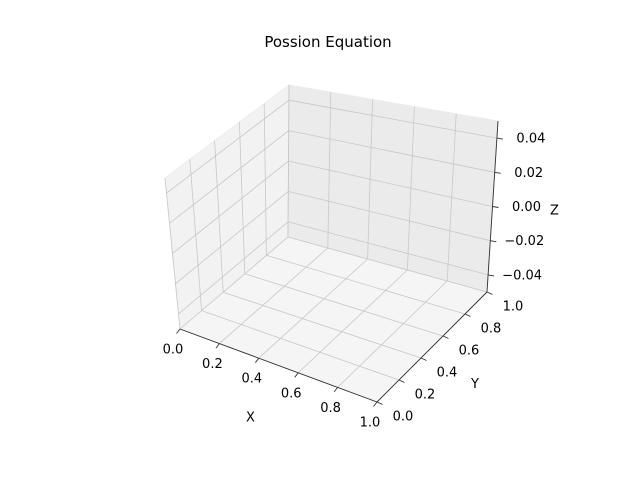 The image size is (640, 485). What do you see at coordinates (524, 241) in the screenshot?
I see `z-tick-label-1: −0.02` at bounding box center [524, 241].